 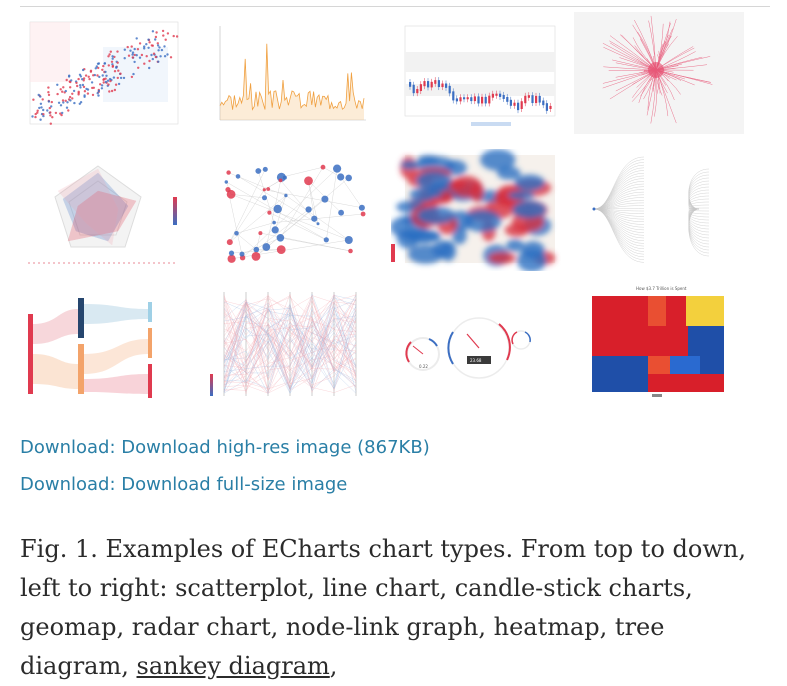 I want to click on sankey-diagram-link: sankey diagram, so click(x=233, y=666).